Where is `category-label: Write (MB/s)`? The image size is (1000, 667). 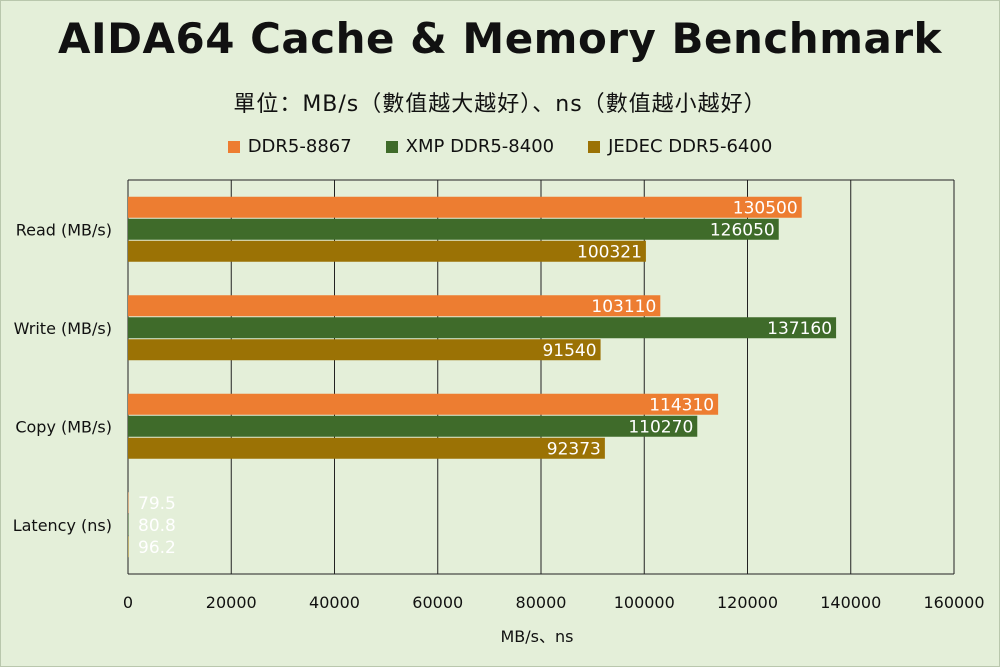
category-label: Write (MB/s) is located at coordinates (63, 328).